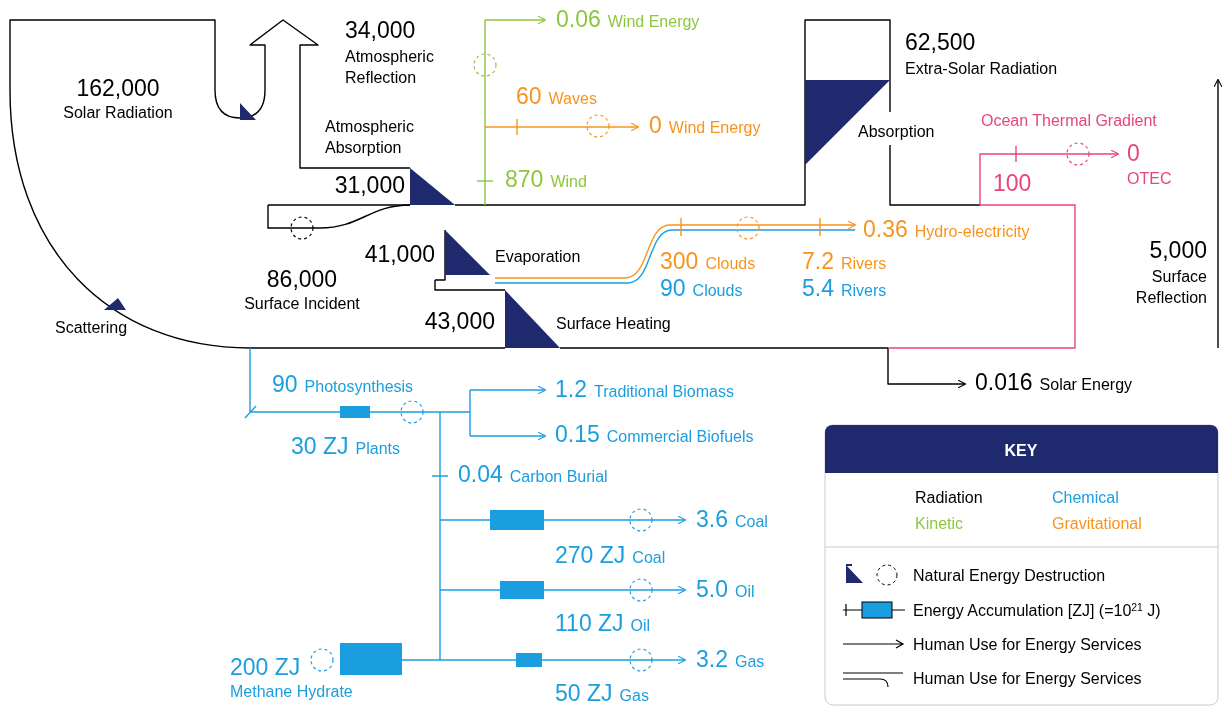 Image resolution: width=1224 pixels, height=707 pixels. I want to click on category-label: Hydro-electricity, so click(972, 231).